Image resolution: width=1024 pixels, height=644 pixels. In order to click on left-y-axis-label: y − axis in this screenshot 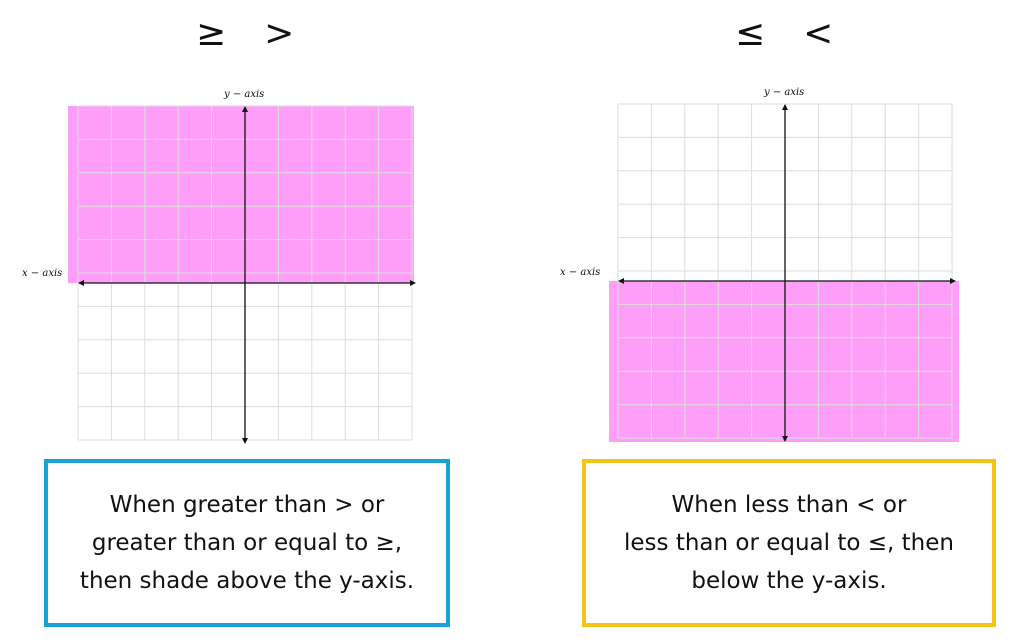, I will do `click(244, 94)`.